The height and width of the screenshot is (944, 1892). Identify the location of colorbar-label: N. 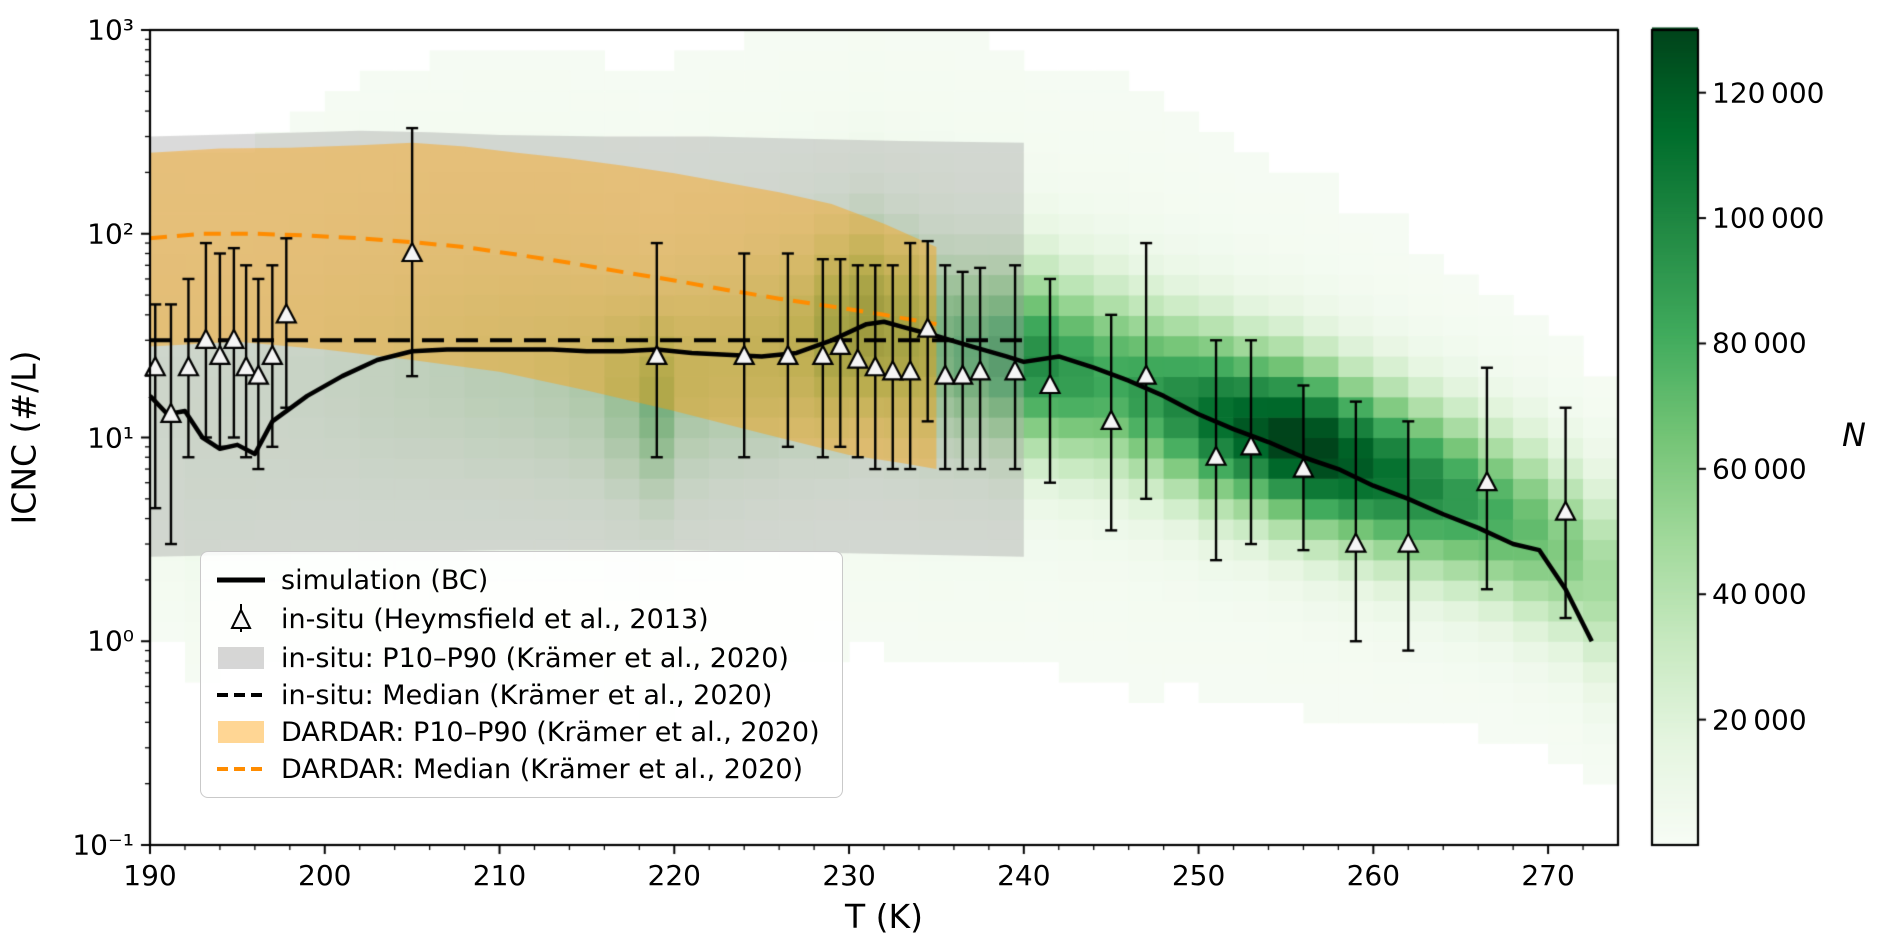
(1854, 435).